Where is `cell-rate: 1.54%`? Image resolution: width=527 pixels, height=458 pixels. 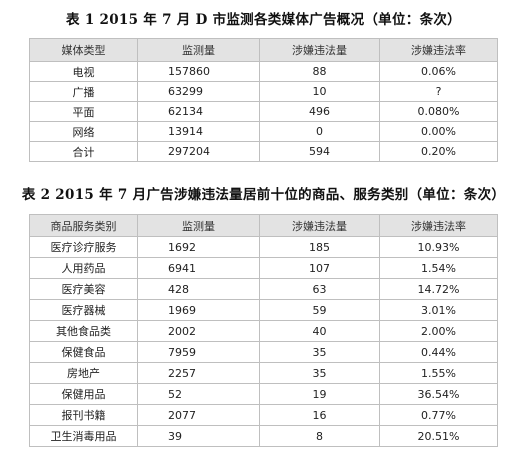 cell-rate: 1.54% is located at coordinates (438, 268).